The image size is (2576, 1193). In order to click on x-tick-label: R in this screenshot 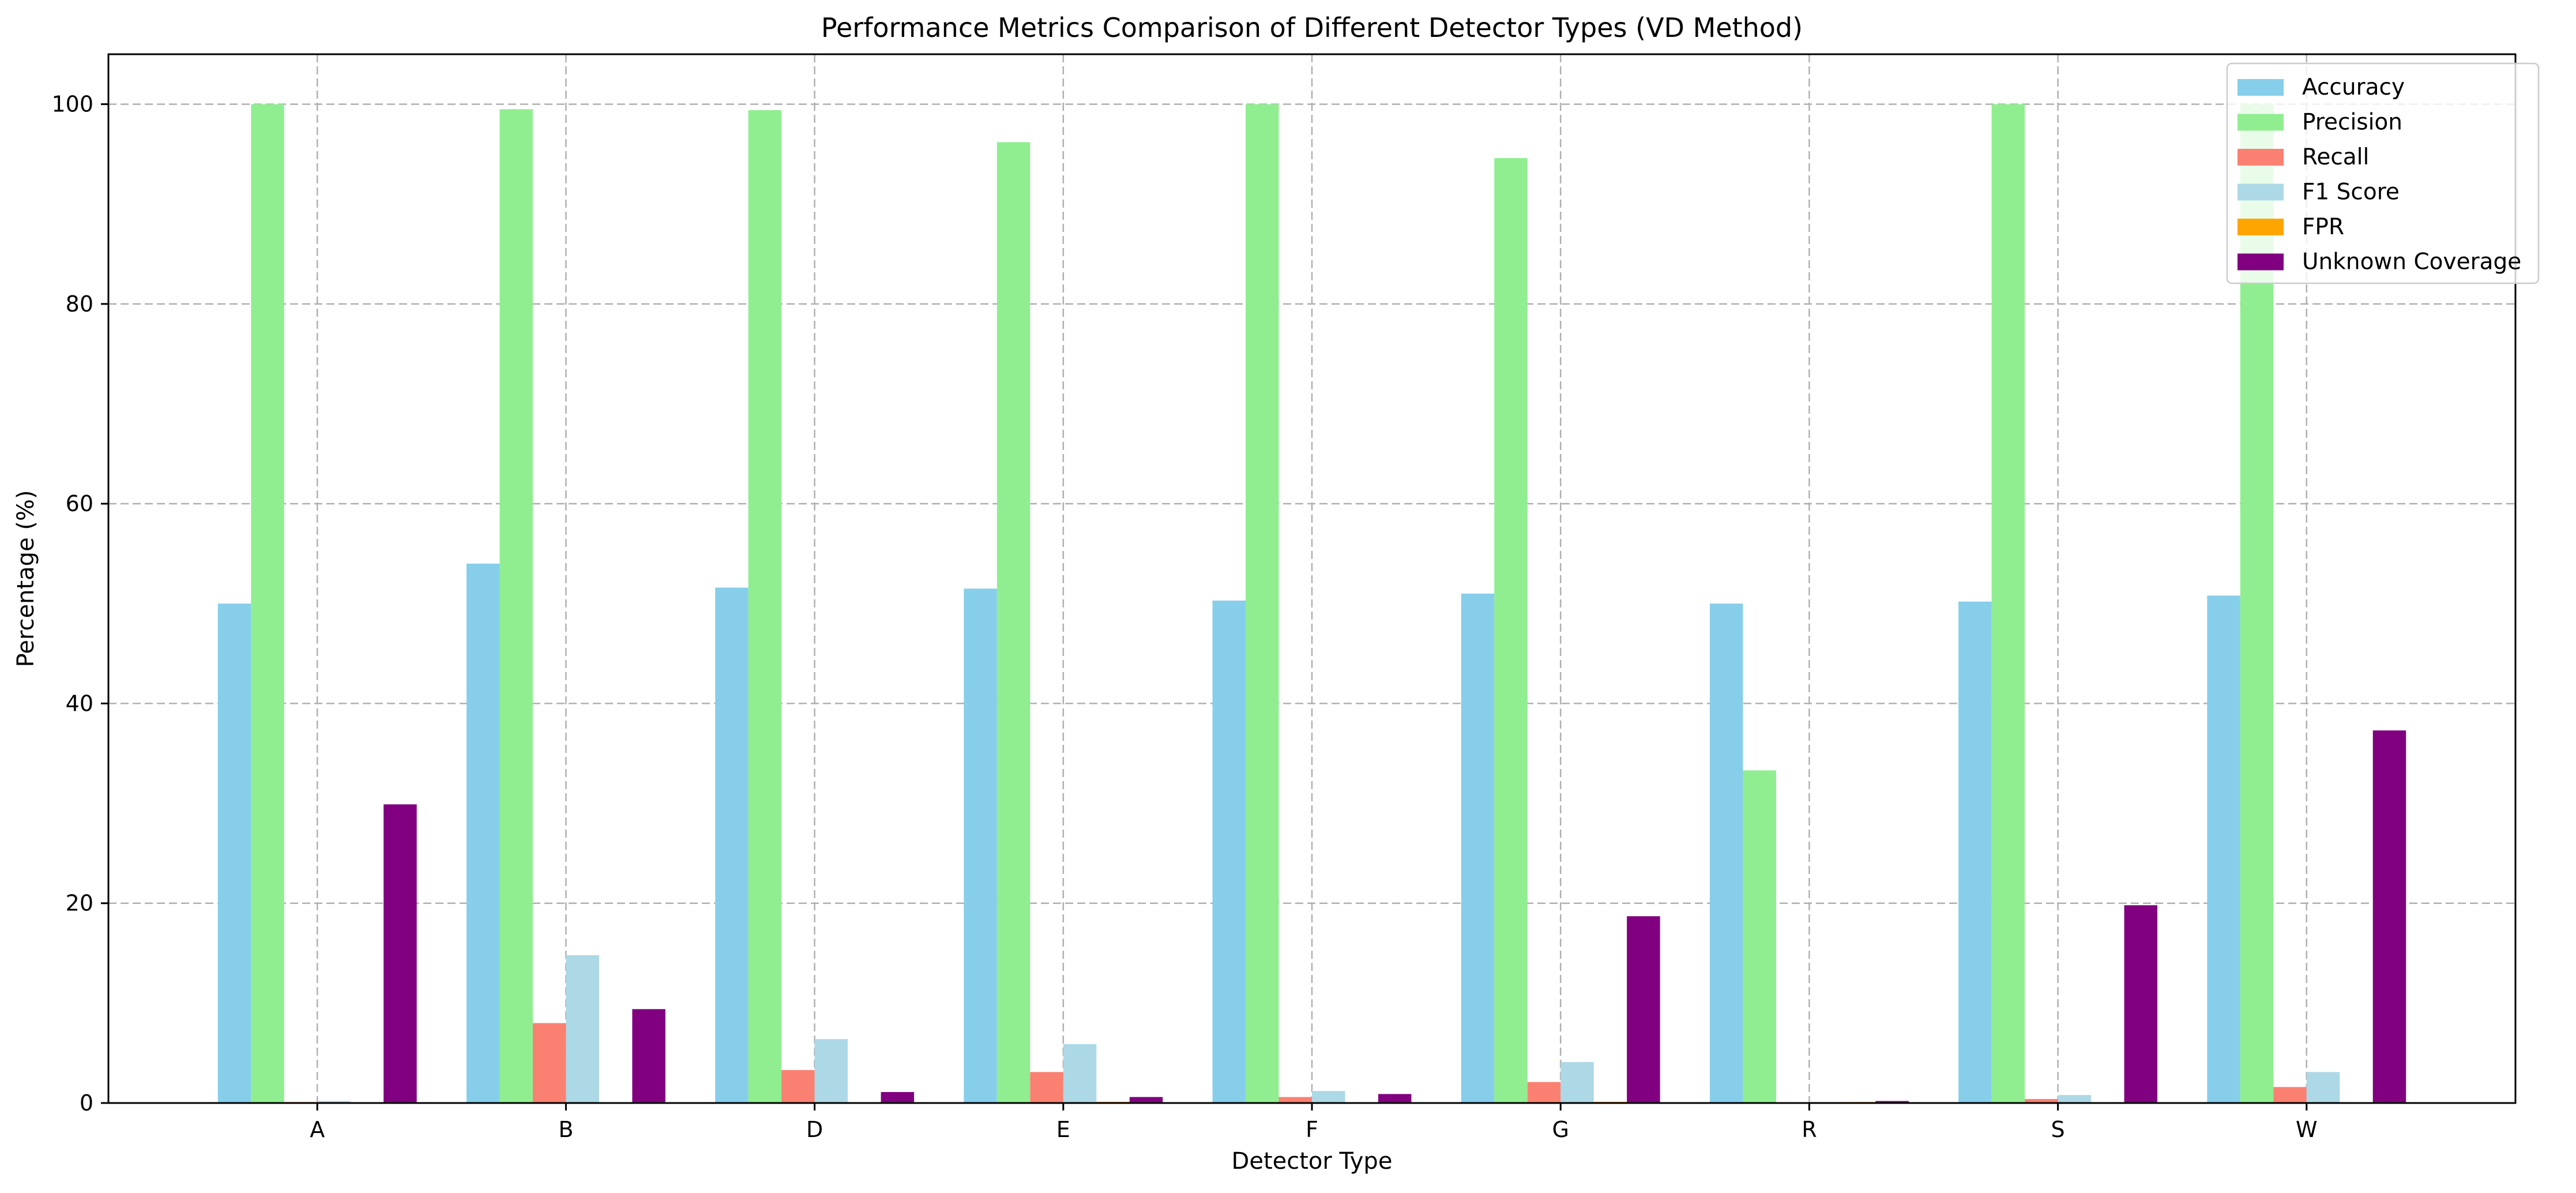, I will do `click(1809, 1129)`.